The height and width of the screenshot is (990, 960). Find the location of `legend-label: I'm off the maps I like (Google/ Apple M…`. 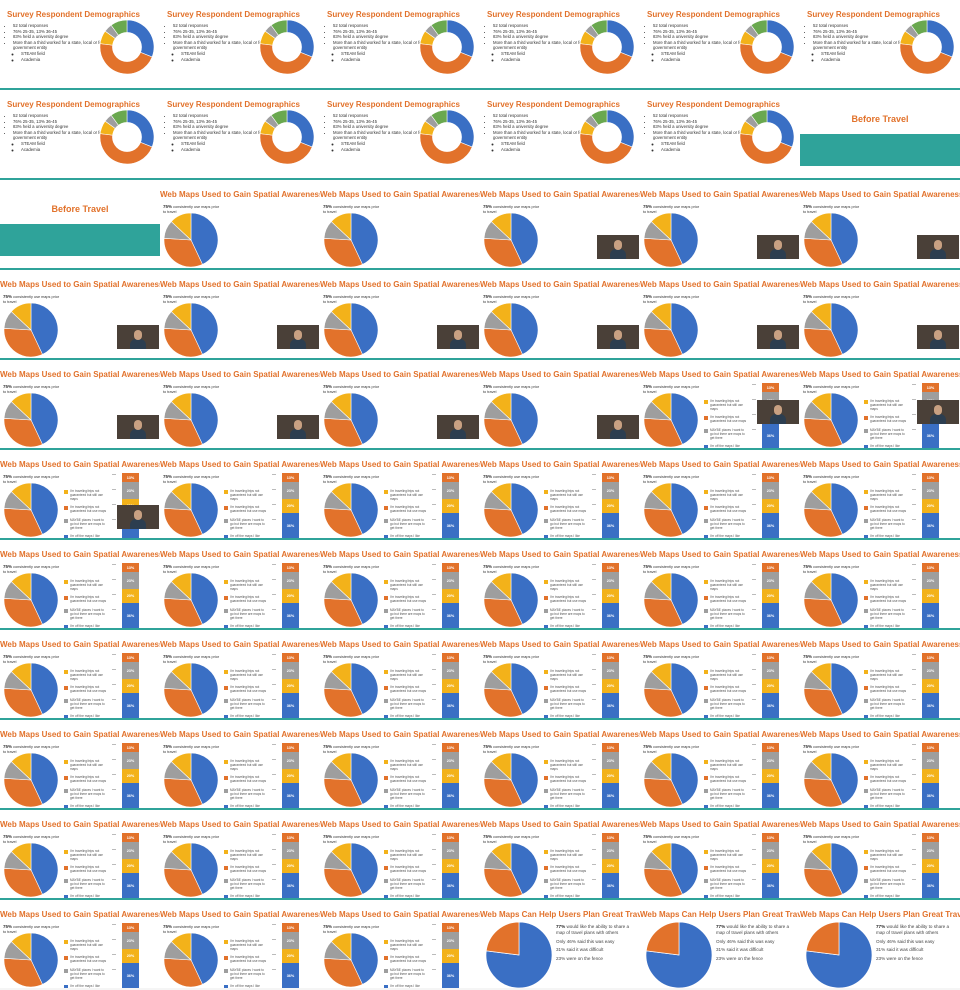

legend-label: I'm off the maps I like (Google/ Apple M… is located at coordinates (565, 626).